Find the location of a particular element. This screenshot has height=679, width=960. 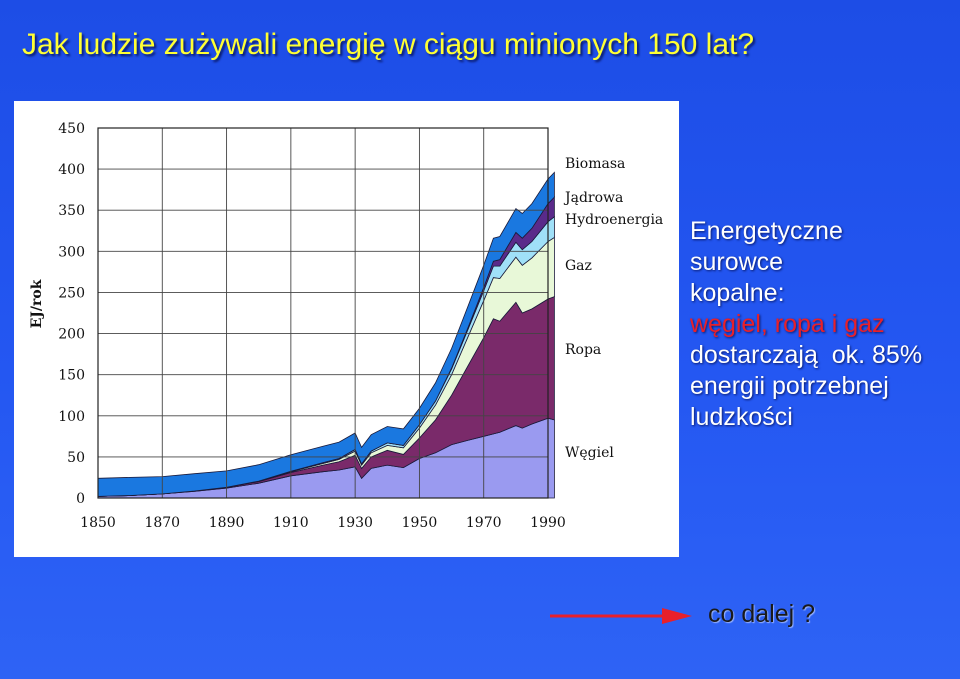

note-line: surowce is located at coordinates (737, 262).